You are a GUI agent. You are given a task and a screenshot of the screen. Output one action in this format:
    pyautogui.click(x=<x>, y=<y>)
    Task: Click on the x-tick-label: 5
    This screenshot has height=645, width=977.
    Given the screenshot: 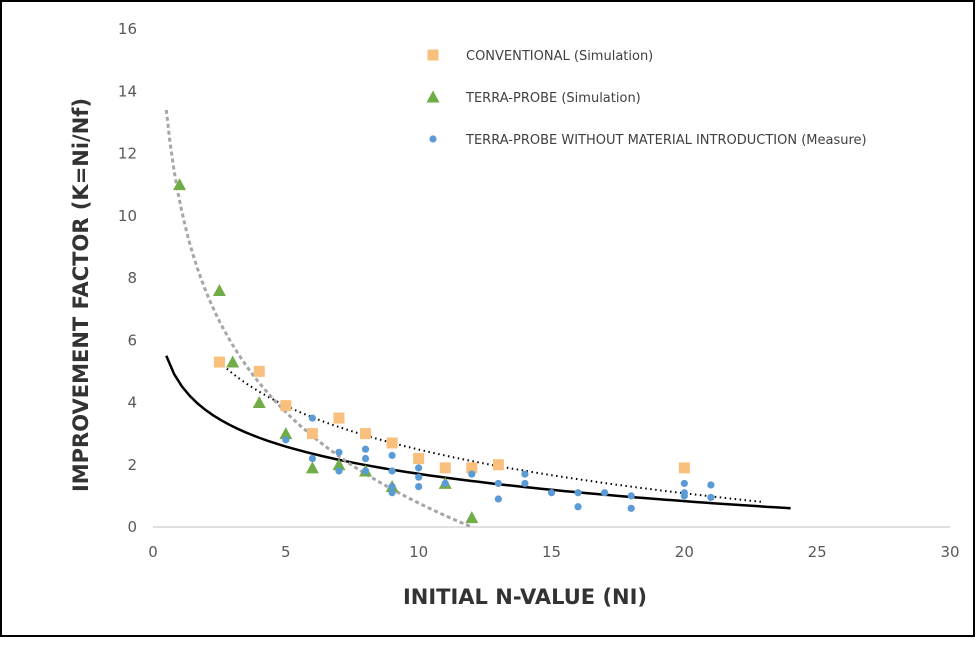 What is the action you would take?
    pyautogui.click(x=286, y=552)
    